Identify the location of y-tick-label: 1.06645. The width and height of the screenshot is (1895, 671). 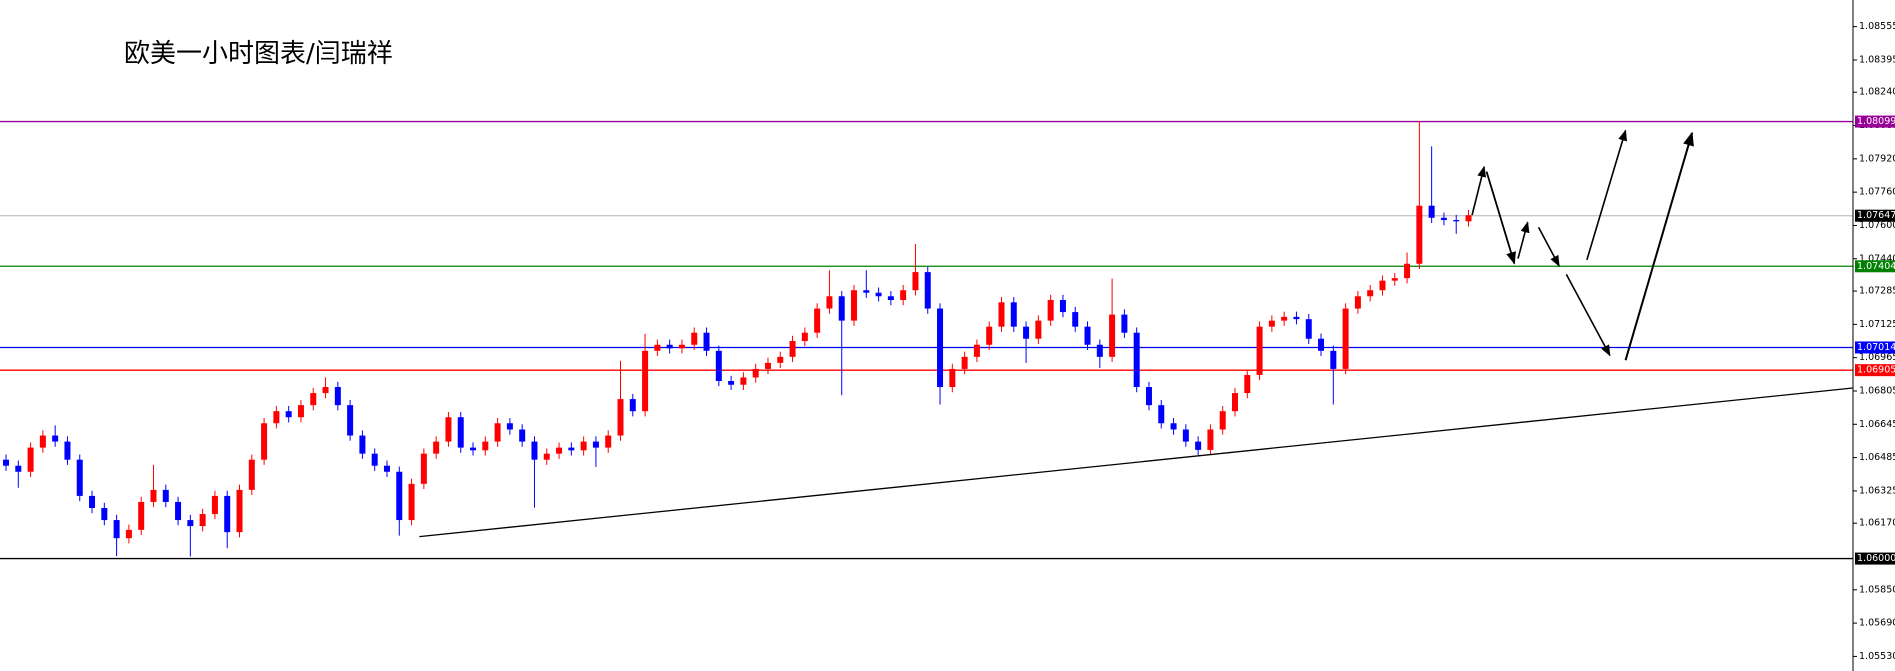
(1877, 424).